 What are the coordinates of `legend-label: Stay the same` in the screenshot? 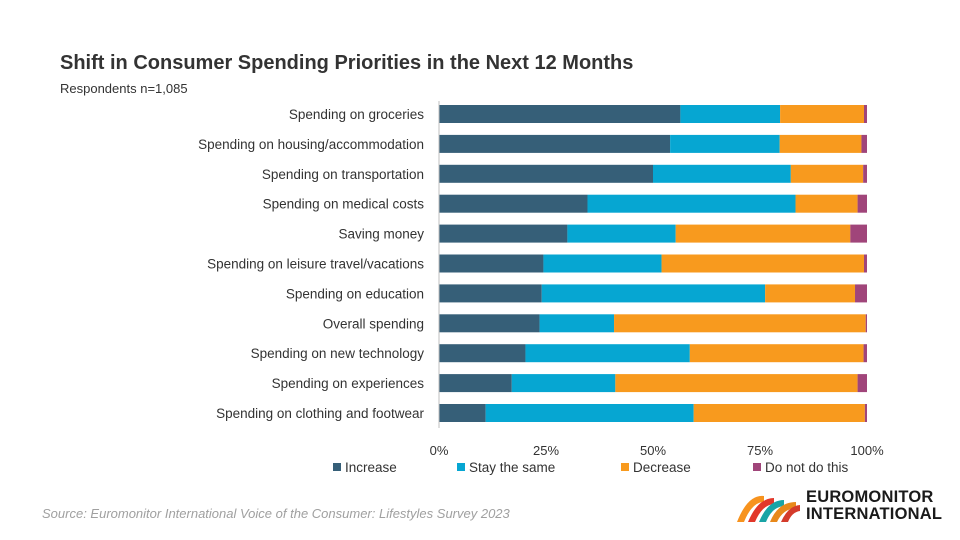 It's located at (512, 467).